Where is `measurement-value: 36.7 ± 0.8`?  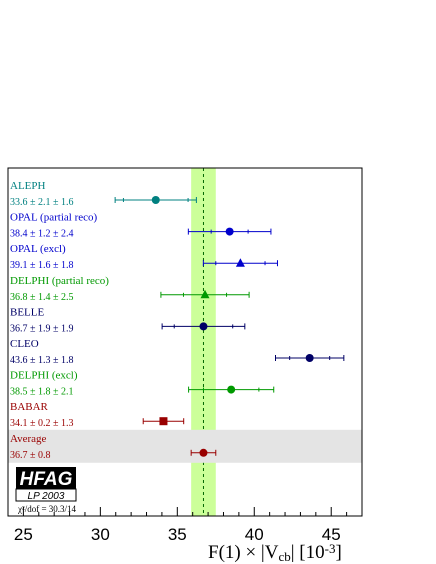
measurement-value: 36.7 ± 0.8 is located at coordinates (30, 455).